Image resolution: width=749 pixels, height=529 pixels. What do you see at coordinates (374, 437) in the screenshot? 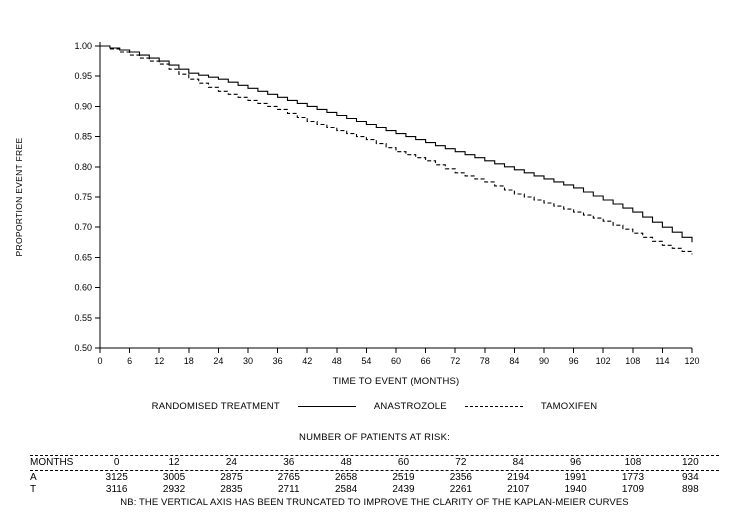
I see `risk-table-title: NUMBER OF PATIENTS AT RISK:` at bounding box center [374, 437].